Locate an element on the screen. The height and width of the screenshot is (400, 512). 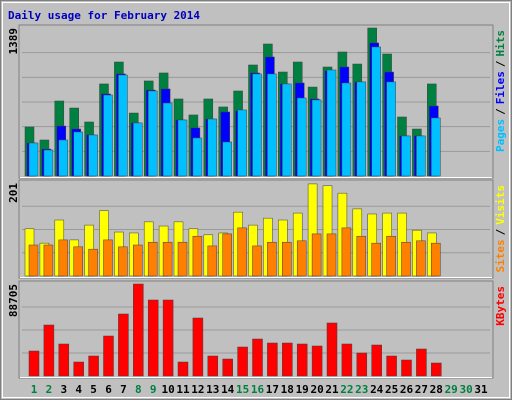
x-tick-label: 19 is located at coordinates (302, 389).